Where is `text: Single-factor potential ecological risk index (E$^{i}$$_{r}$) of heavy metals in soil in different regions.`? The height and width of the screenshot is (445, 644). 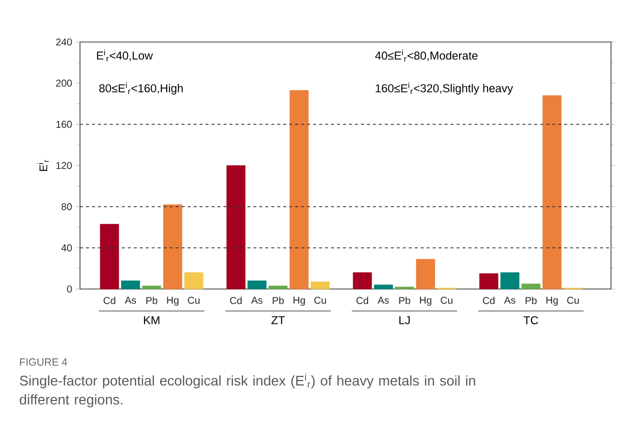 text: Single-factor potential ecological risk index (E$^{i}$$_{r}$) of heavy metals in soil in different regions. is located at coordinates (248, 390).